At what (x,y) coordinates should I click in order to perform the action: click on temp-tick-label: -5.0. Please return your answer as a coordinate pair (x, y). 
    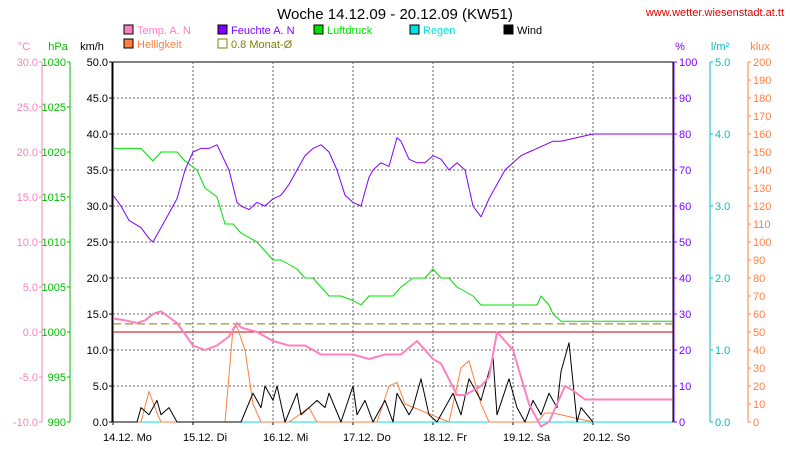
    Looking at the image, I should click on (28, 378).